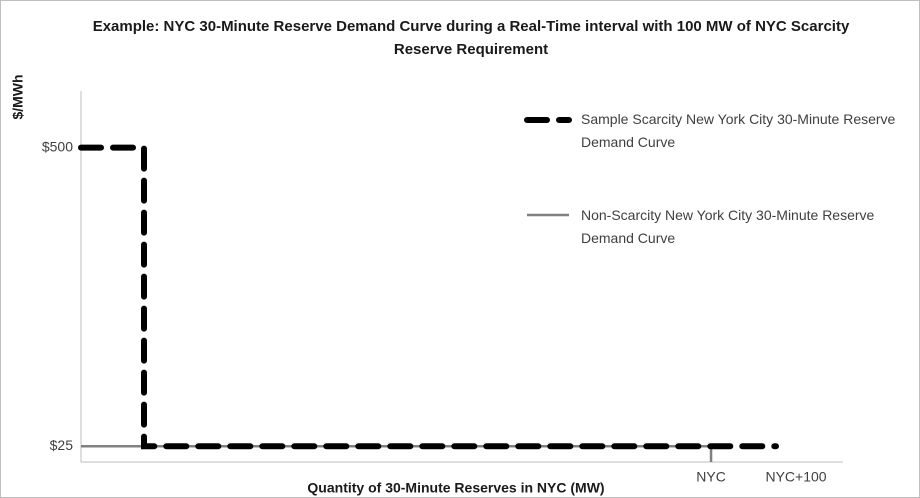 The image size is (920, 498). Describe the element at coordinates (795, 477) in the screenshot. I see `x-tick-label: NYC+100` at that location.